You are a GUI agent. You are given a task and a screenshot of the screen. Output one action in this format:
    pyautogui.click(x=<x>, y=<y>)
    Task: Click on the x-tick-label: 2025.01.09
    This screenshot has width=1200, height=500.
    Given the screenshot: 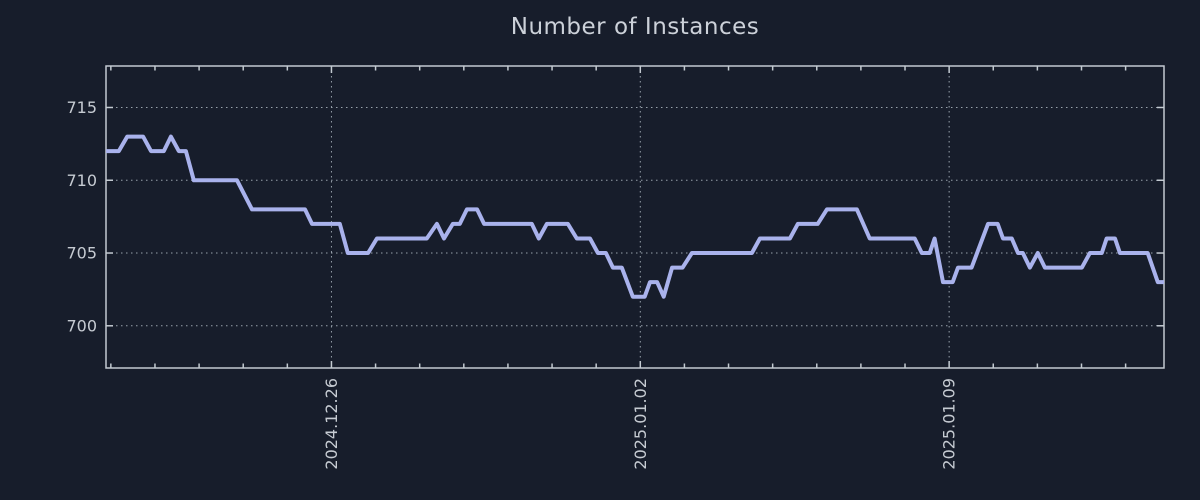 What is the action you would take?
    pyautogui.click(x=949, y=424)
    